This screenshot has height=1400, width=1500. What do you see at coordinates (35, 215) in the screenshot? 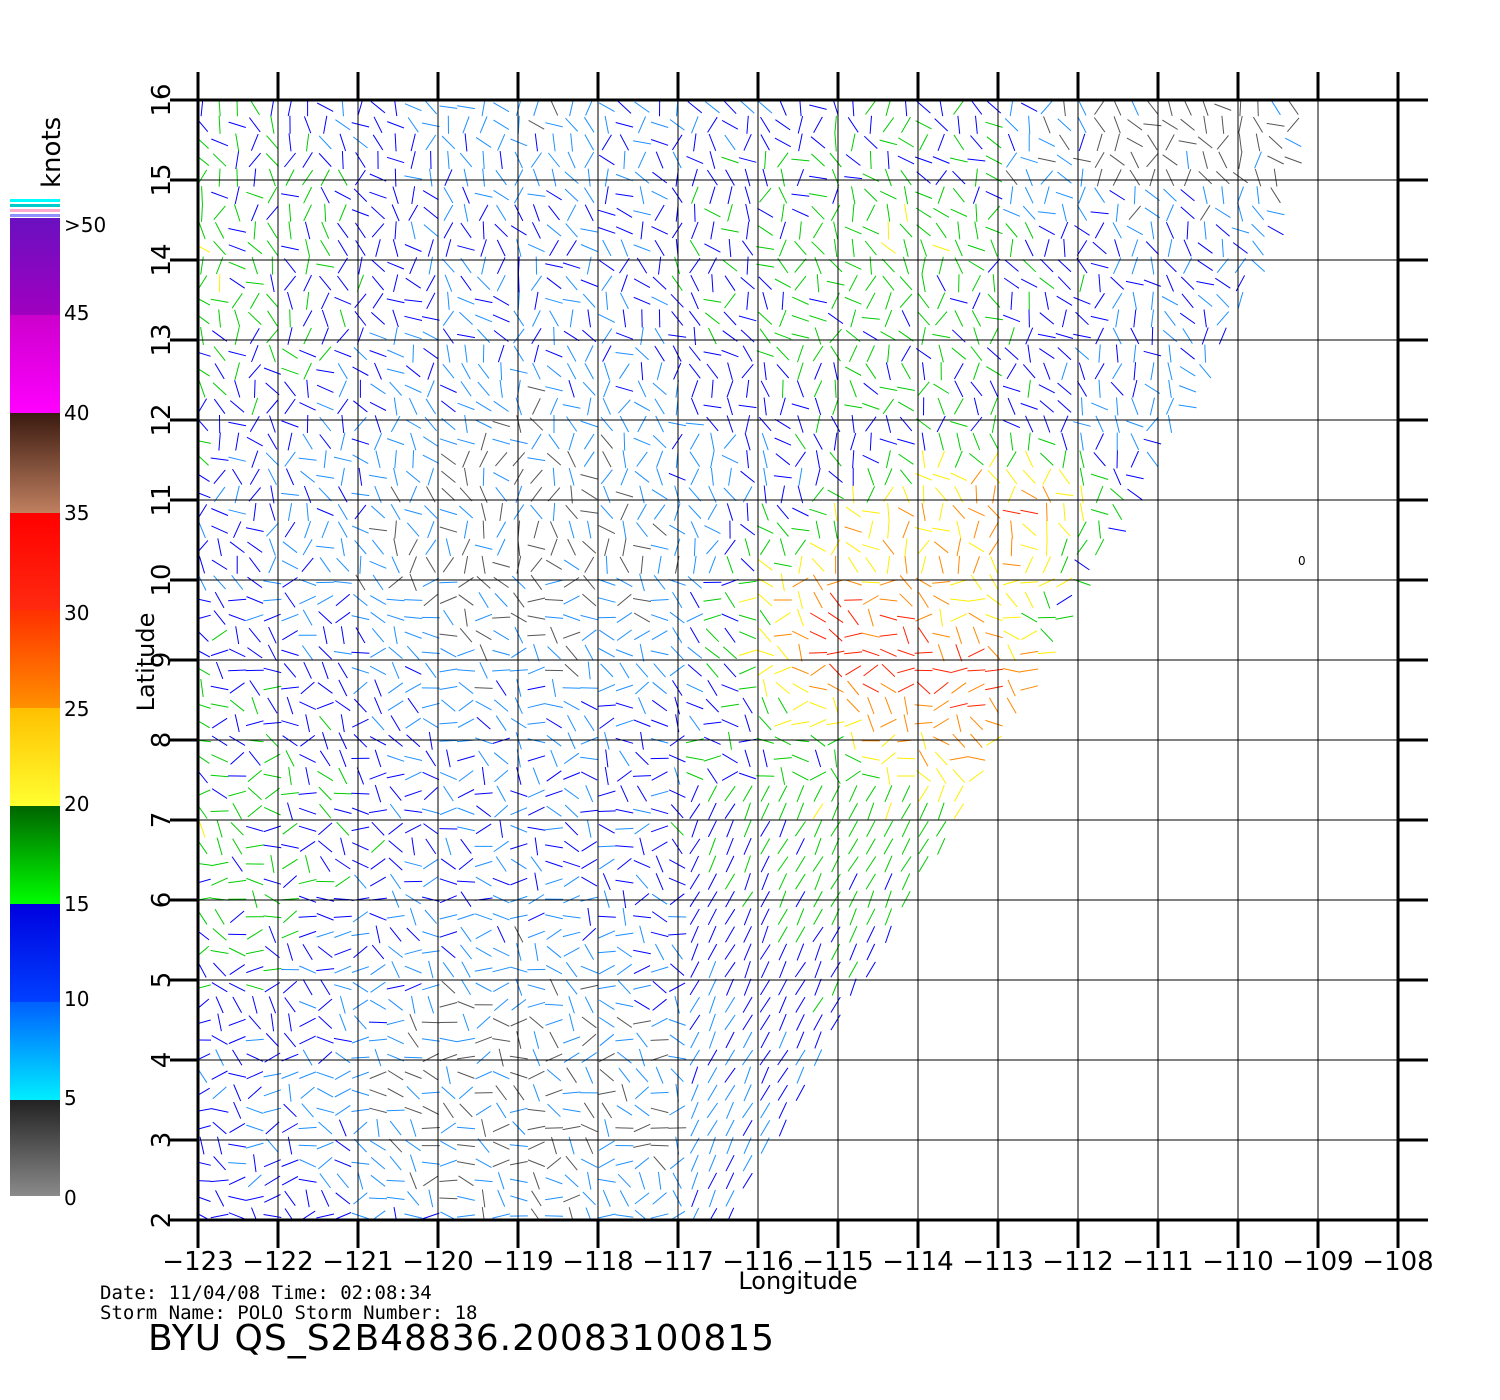
I see `legend-cap-lavender` at bounding box center [35, 215].